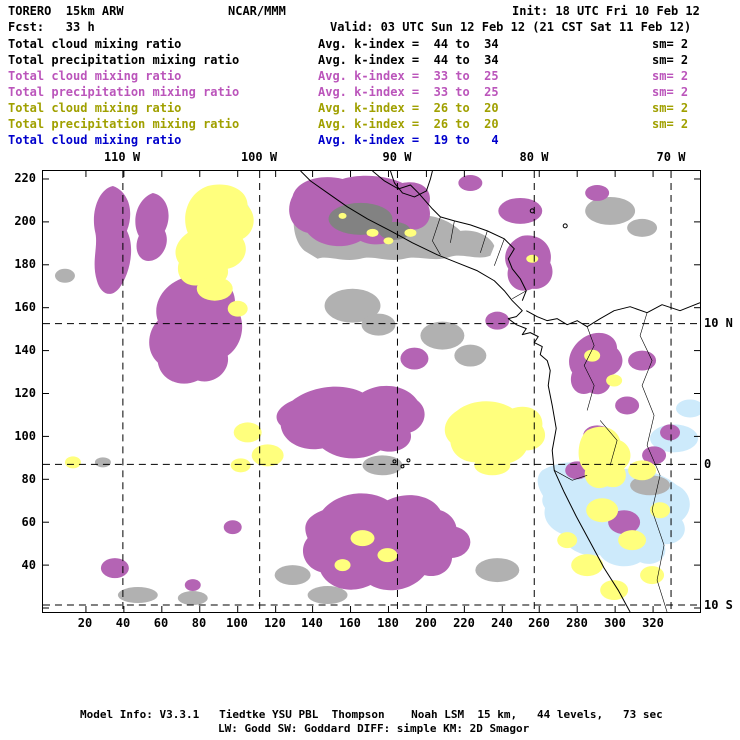 The image size is (740, 740). I want to click on lat-tick-label: 10 S, so click(718, 605).